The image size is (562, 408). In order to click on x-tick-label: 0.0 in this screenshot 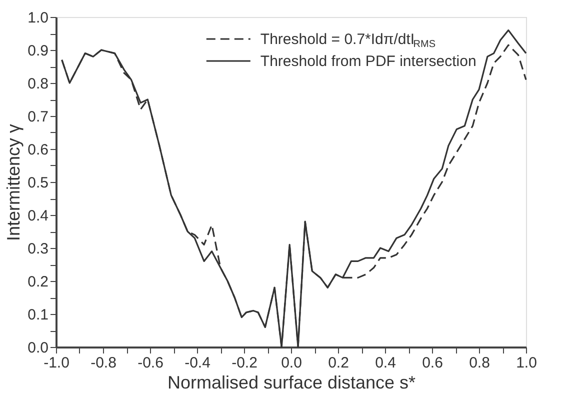, I will do `click(291, 363)`.